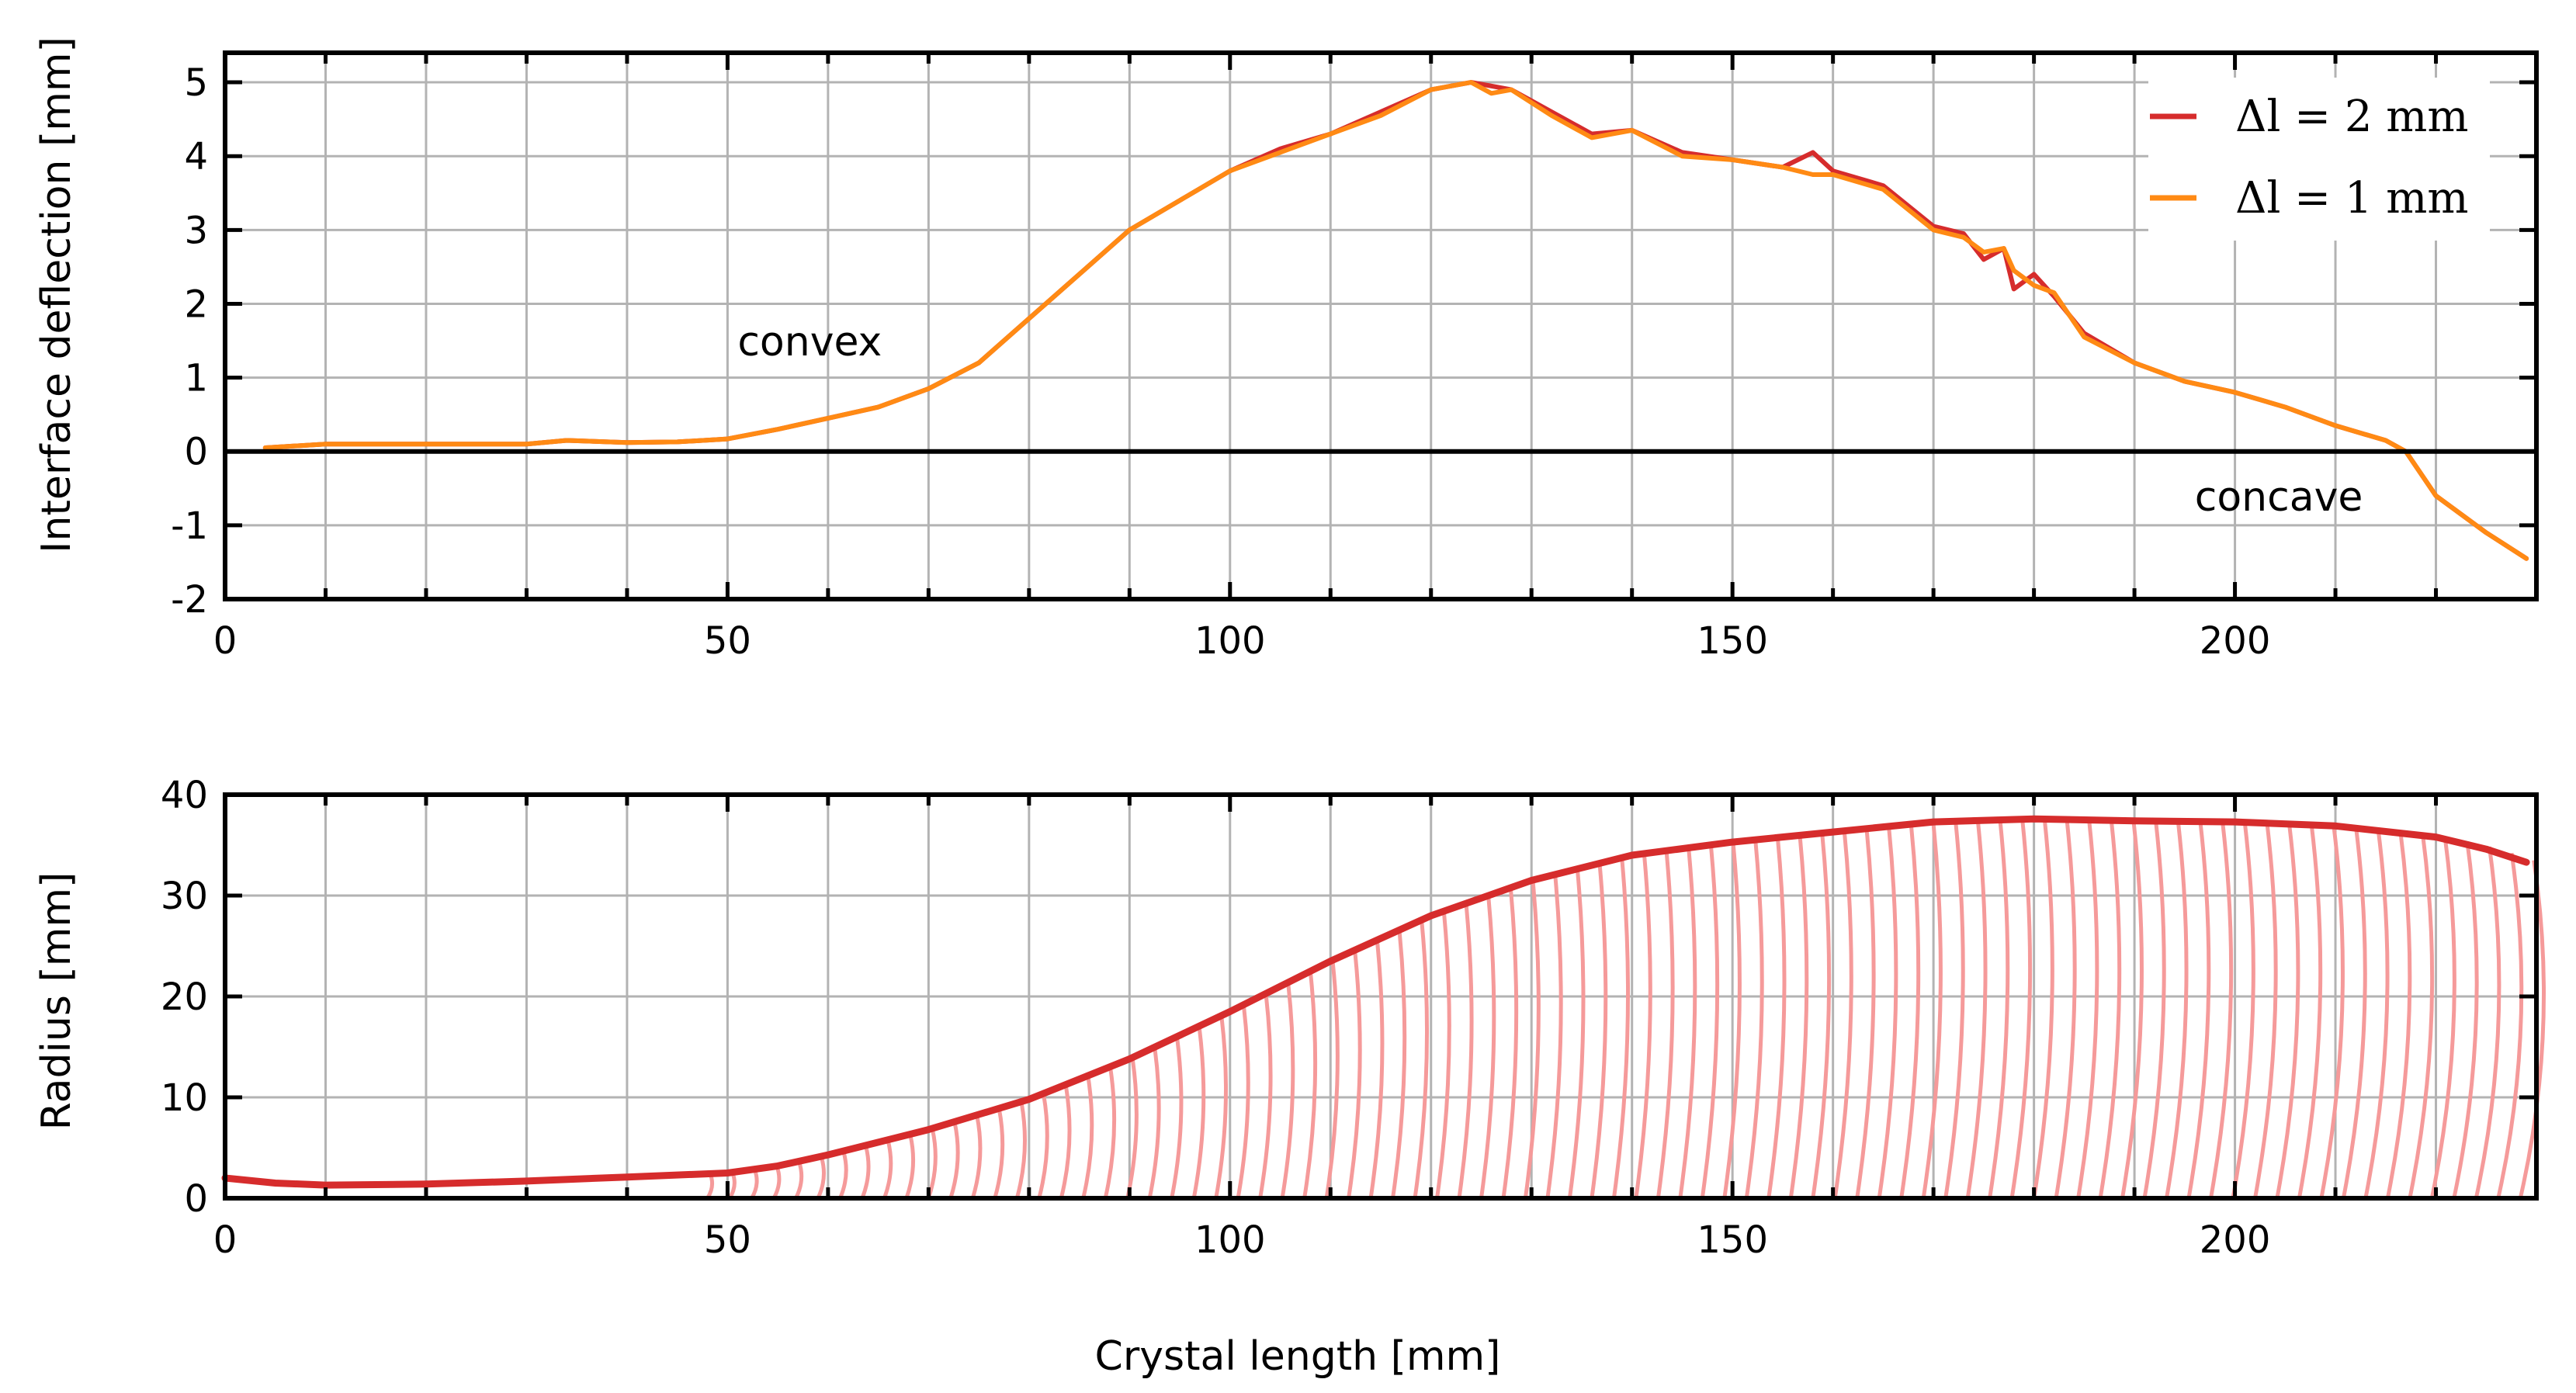 This screenshot has width=2576, height=1393. Describe the element at coordinates (727, 641) in the screenshot. I see `deflection-x-tick-label: 50` at that location.